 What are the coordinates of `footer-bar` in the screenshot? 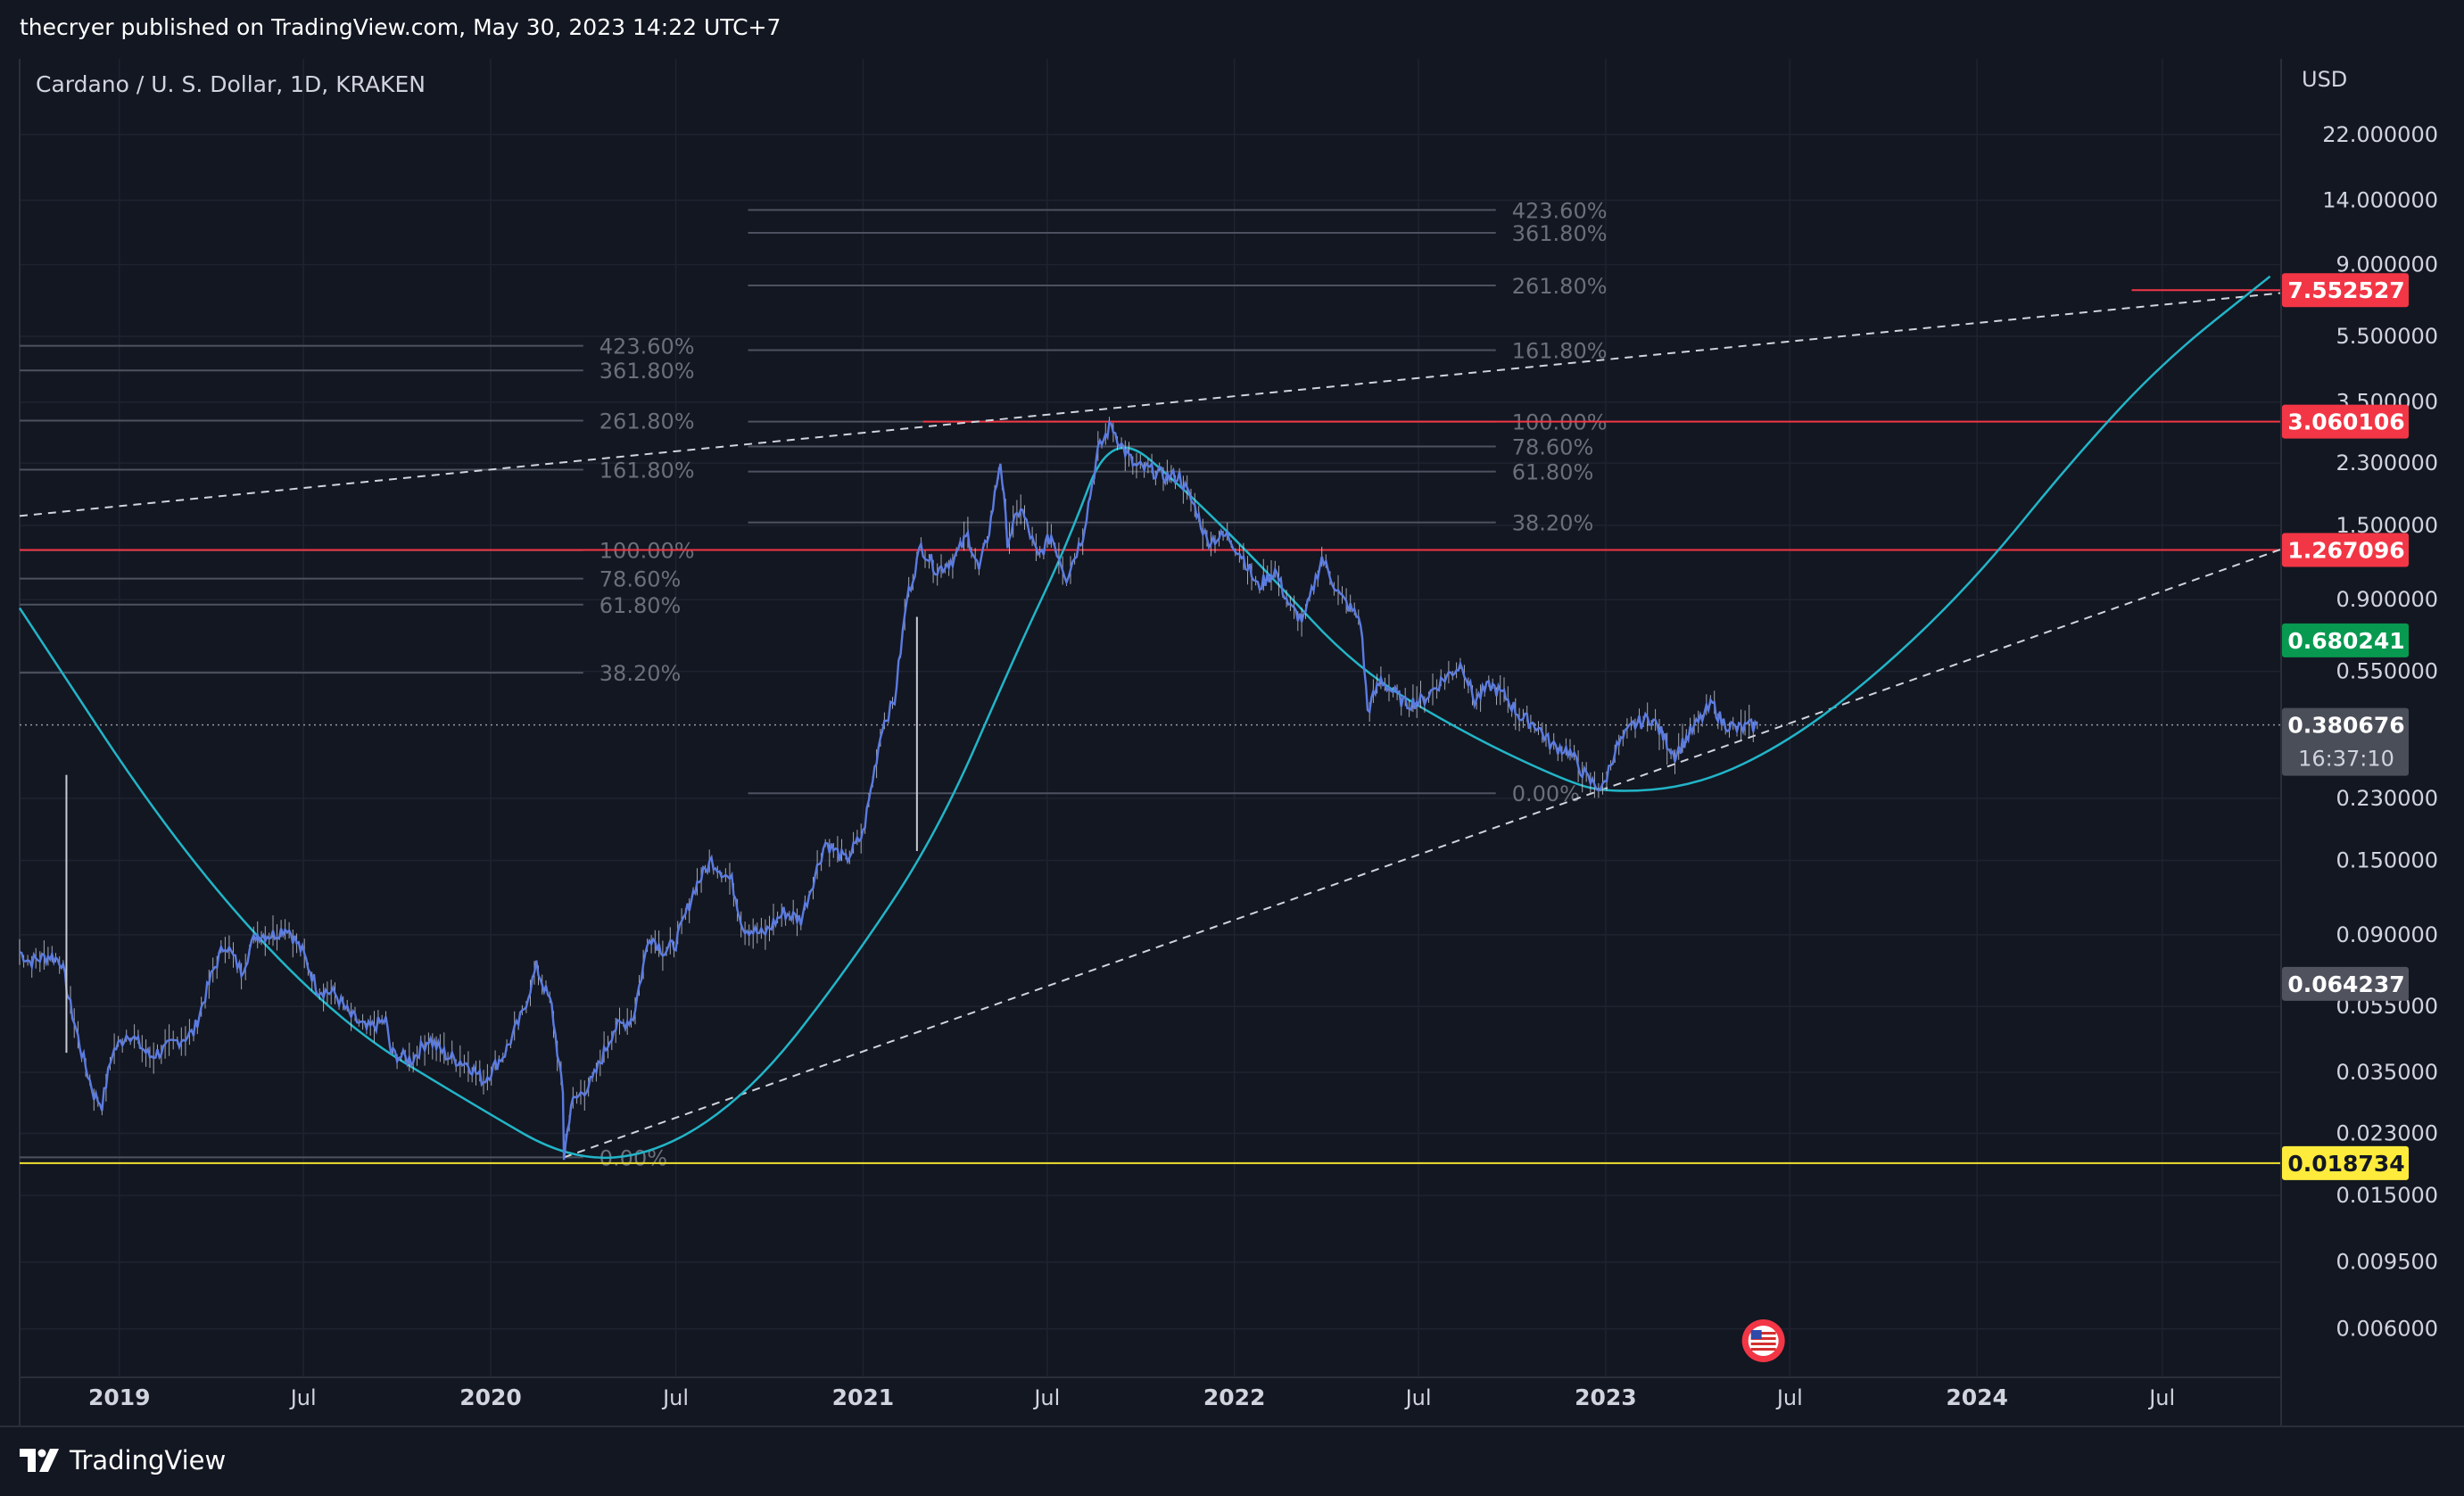 It's located at (1232, 1461).